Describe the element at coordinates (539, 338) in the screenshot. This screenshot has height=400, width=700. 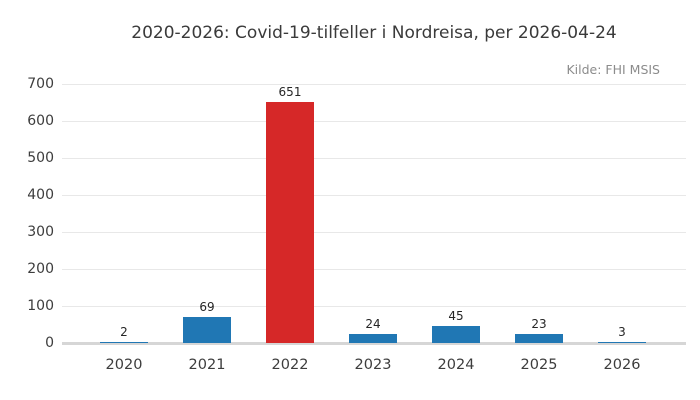
I see `bar-2025` at that location.